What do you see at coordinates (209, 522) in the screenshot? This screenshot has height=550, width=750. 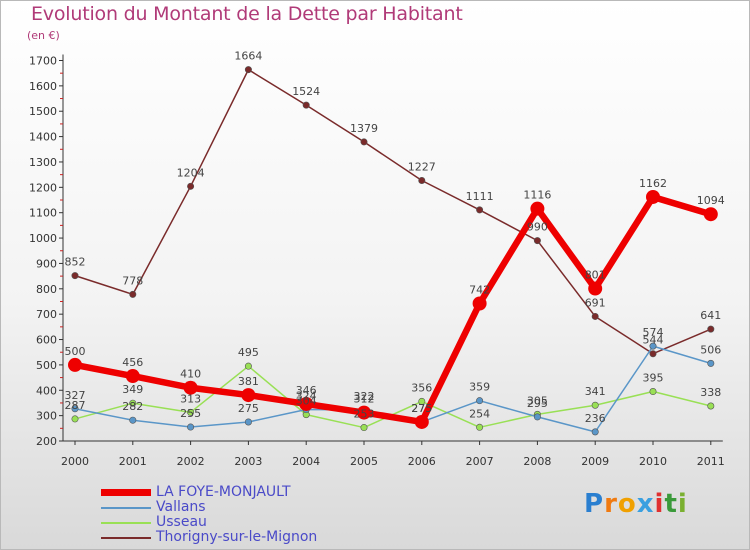 I see `legend-item: Usseau` at bounding box center [209, 522].